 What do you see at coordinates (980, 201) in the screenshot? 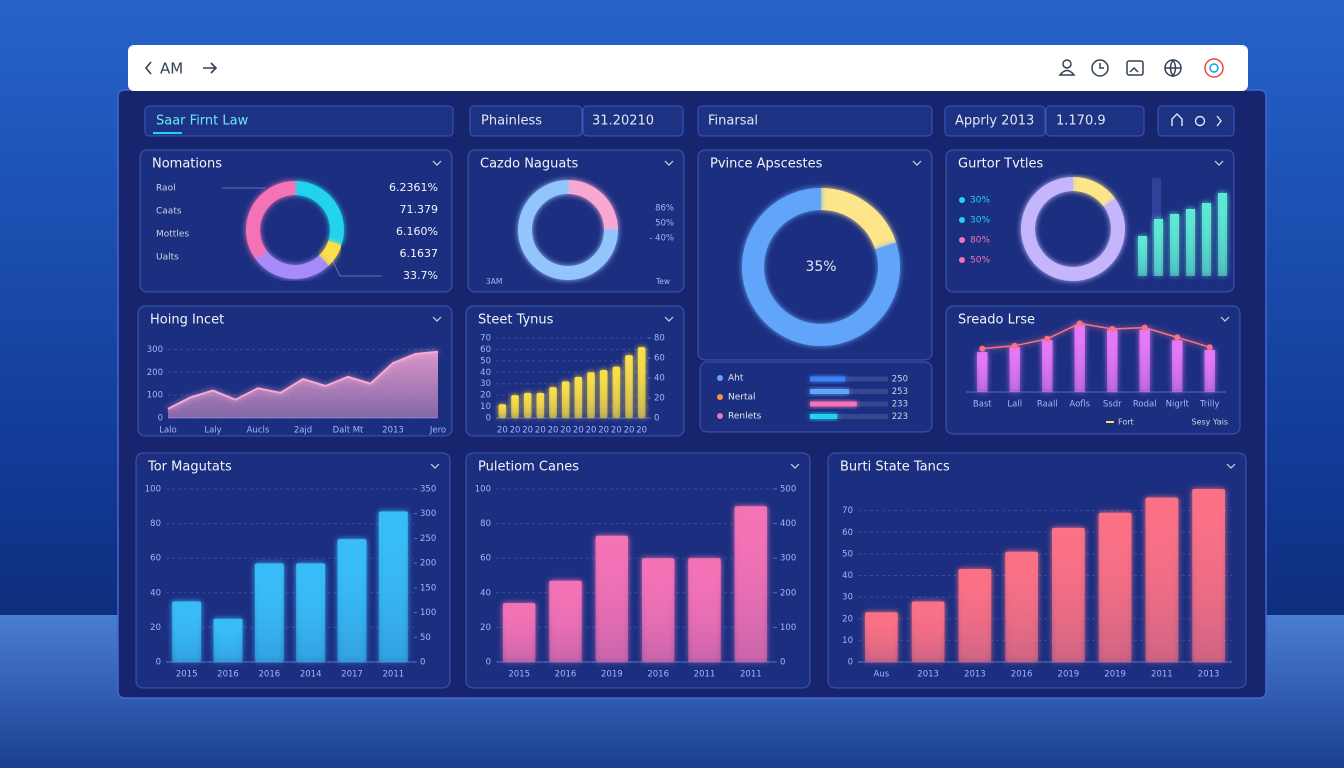
I see `legend-label: 30%` at bounding box center [980, 201].